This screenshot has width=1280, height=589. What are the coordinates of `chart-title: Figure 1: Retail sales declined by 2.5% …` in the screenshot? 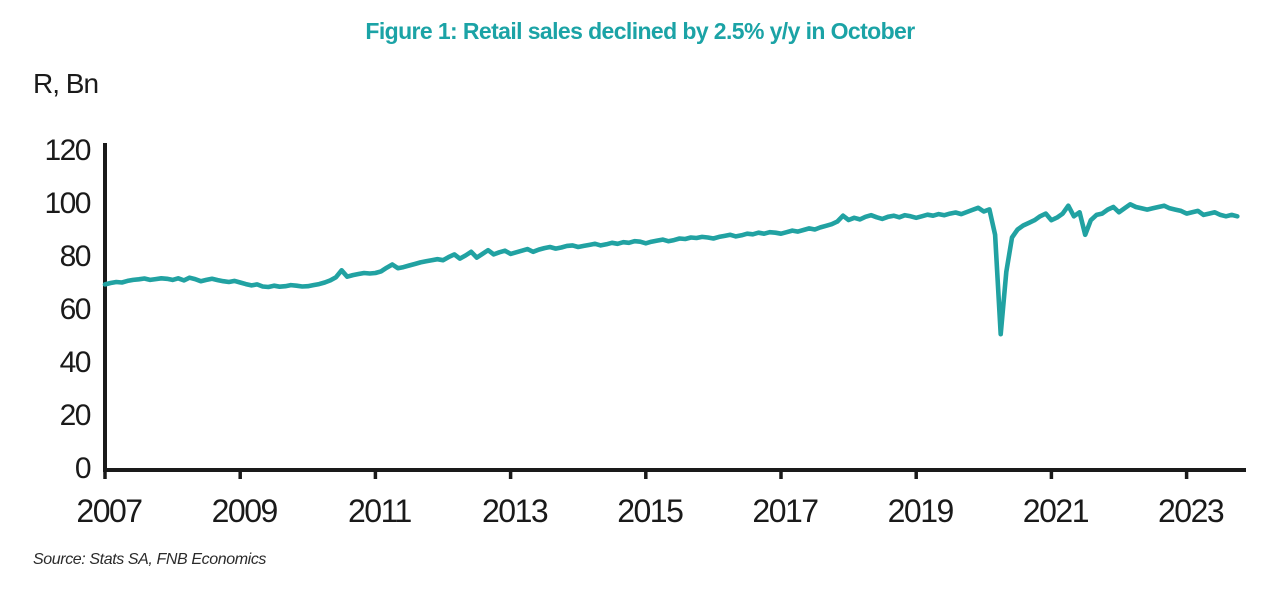 It's located at (640, 31).